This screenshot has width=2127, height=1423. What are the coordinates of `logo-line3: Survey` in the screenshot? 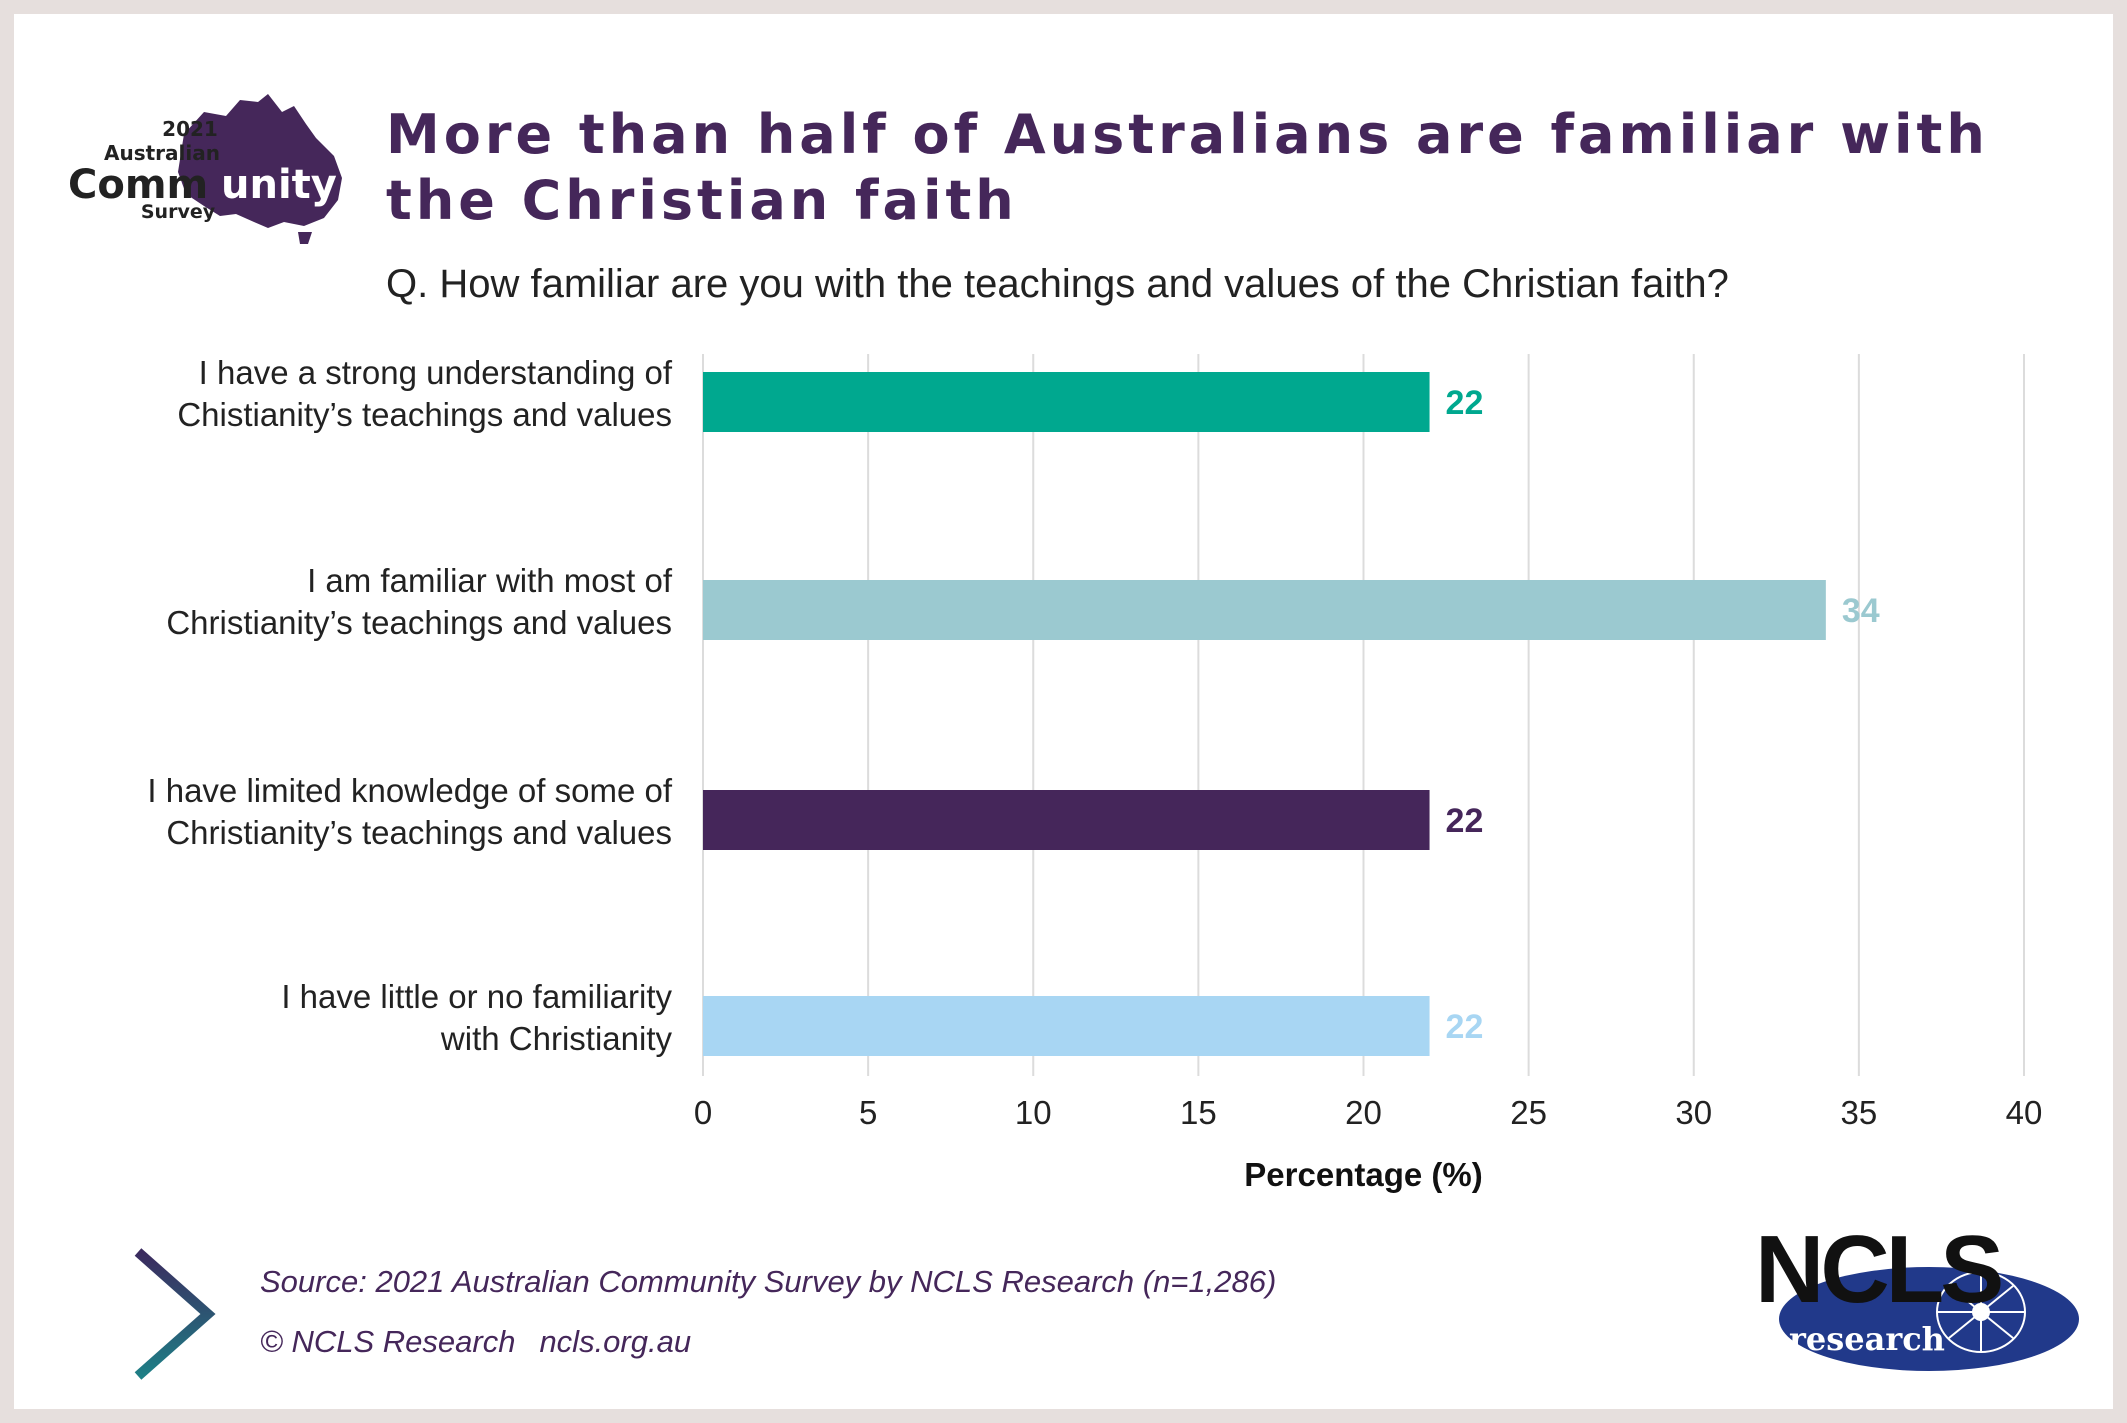 It's located at (178, 212).